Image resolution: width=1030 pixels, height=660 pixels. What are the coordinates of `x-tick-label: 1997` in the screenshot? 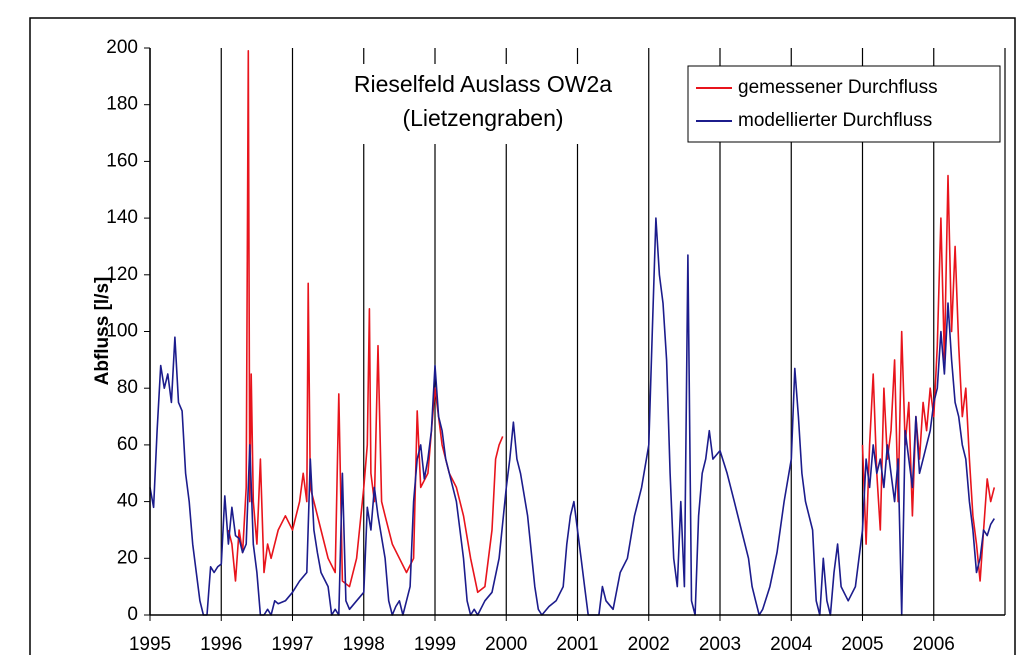 It's located at (292, 644).